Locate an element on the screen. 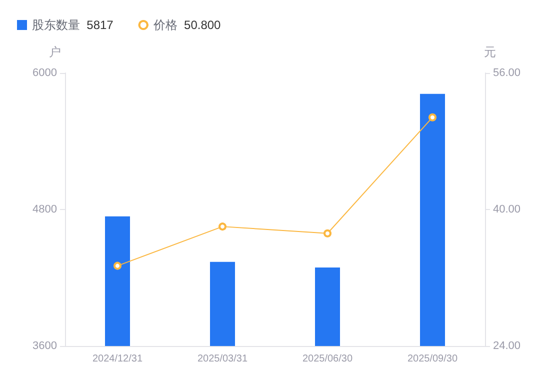 Image resolution: width=550 pixels, height=381 pixels. legend-label: 价格 is located at coordinates (165, 25).